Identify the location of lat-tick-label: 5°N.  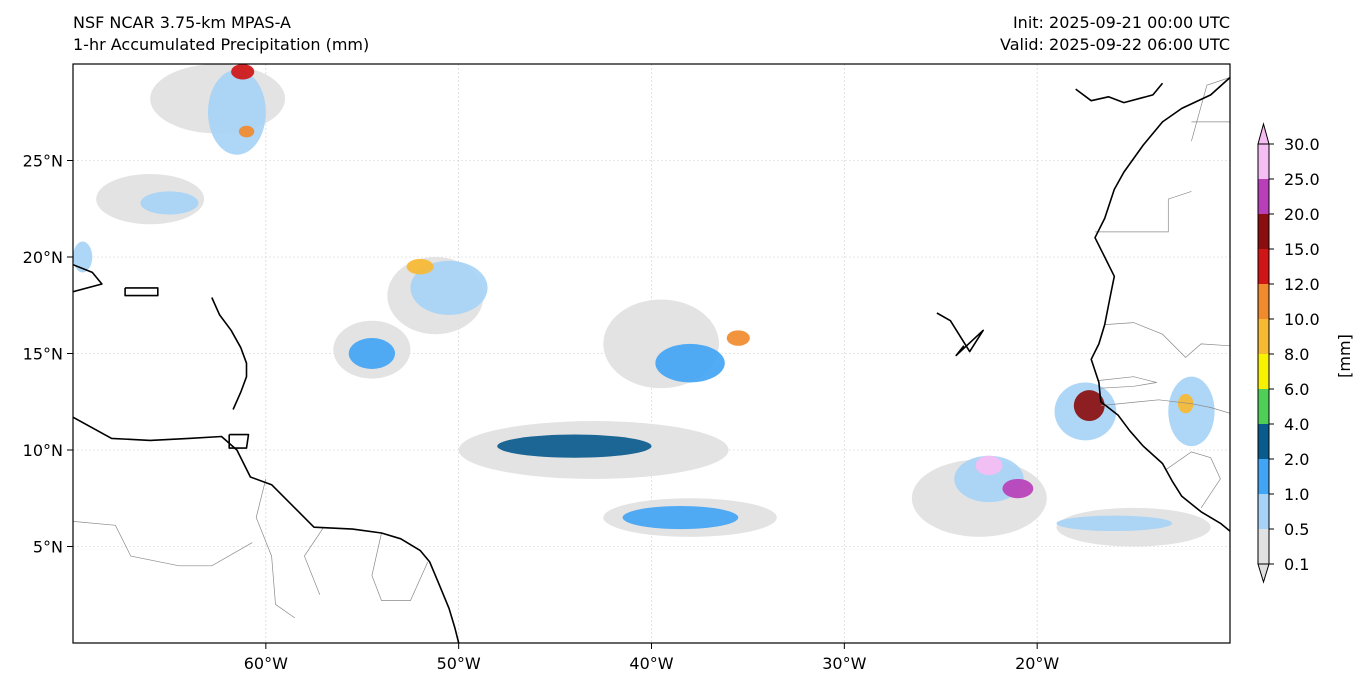
(48, 547).